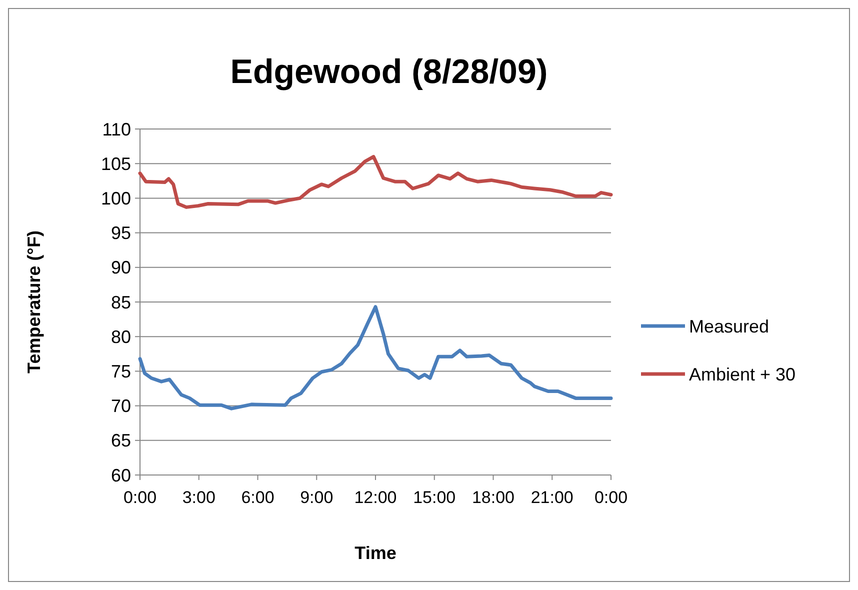  I want to click on x-axis-title: Time, so click(375, 553).